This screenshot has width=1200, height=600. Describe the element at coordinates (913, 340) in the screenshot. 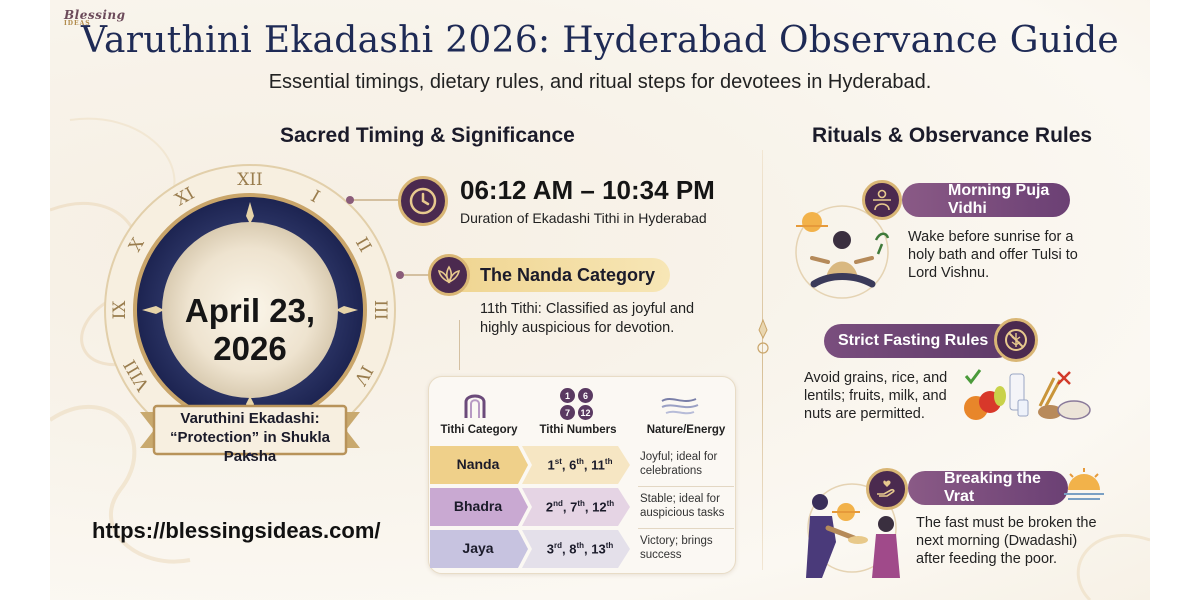

I see `ritual-title-fasting: Strict Fasting Rules` at that location.